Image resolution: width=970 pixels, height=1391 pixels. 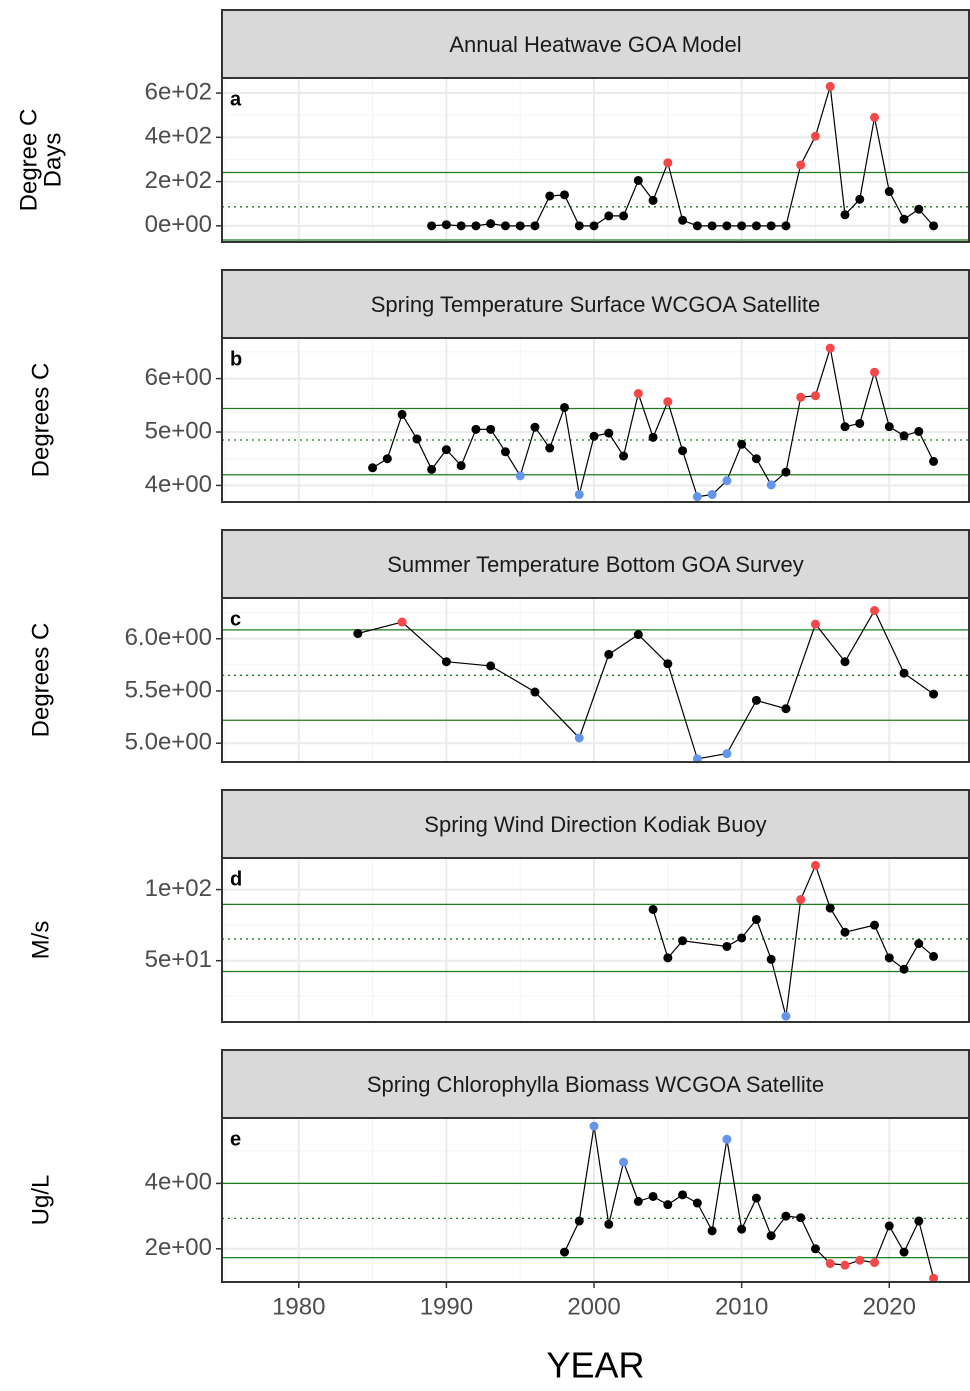 What do you see at coordinates (595, 680) in the screenshot?
I see `panel-border` at bounding box center [595, 680].